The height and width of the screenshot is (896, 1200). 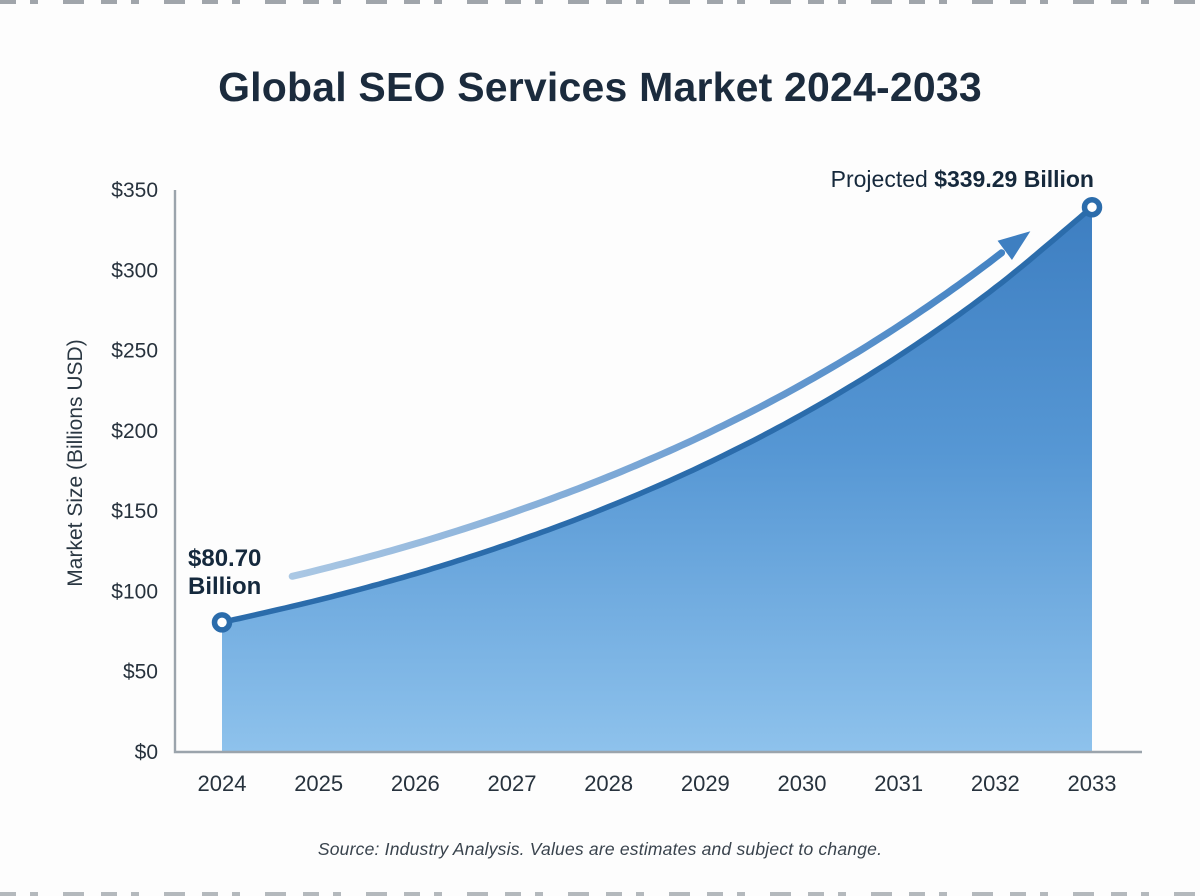 What do you see at coordinates (898, 783) in the screenshot?
I see `x-tick-label: 2031` at bounding box center [898, 783].